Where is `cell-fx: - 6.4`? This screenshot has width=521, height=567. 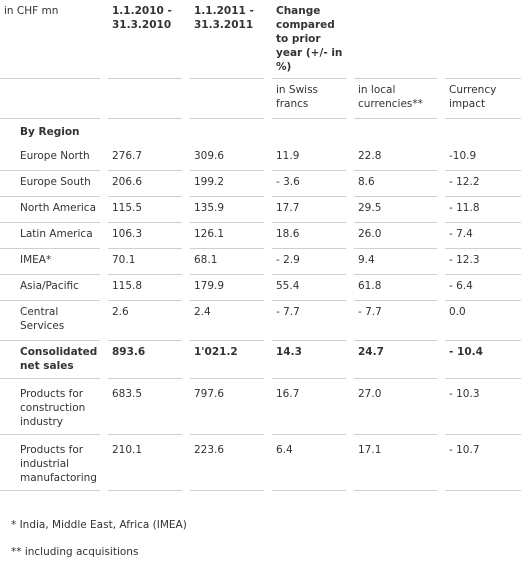 cell-fx: - 6.4 is located at coordinates (483, 287).